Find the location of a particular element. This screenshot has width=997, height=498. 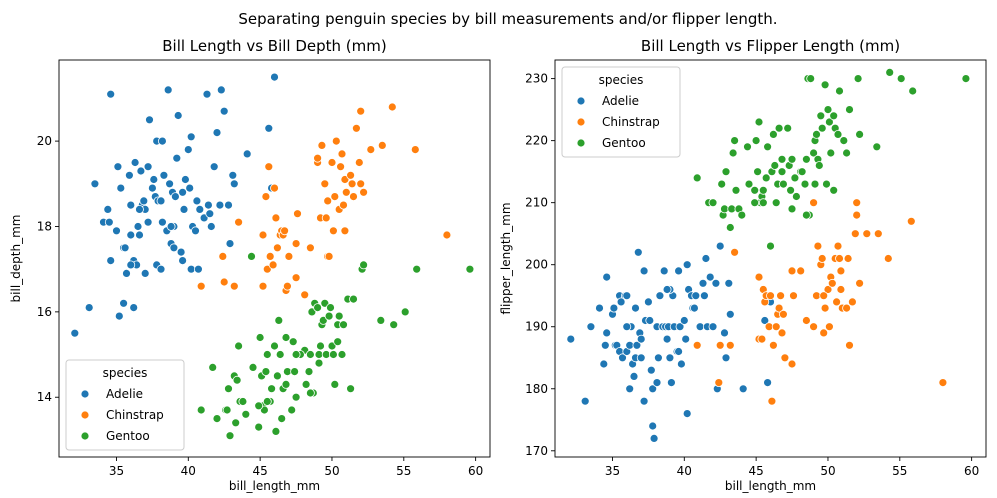

legend-box is located at coordinates (125, 405).